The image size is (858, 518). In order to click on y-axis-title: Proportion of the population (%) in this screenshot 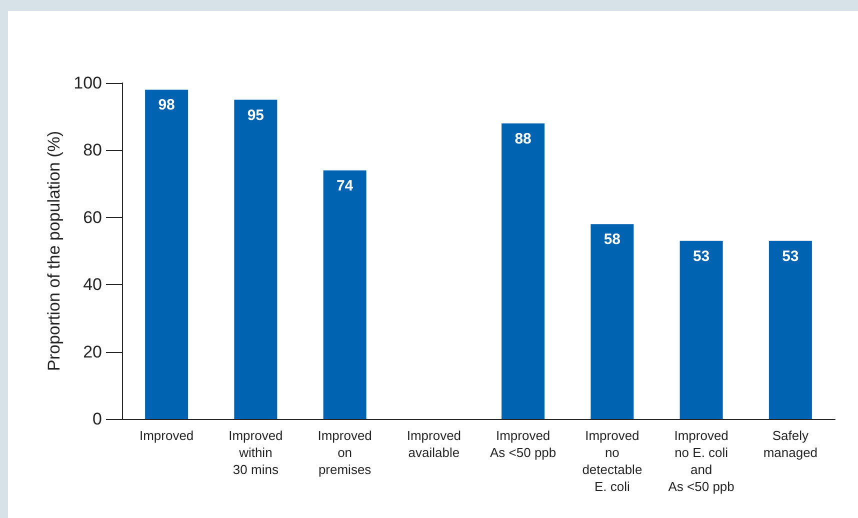, I will do `click(54, 251)`.